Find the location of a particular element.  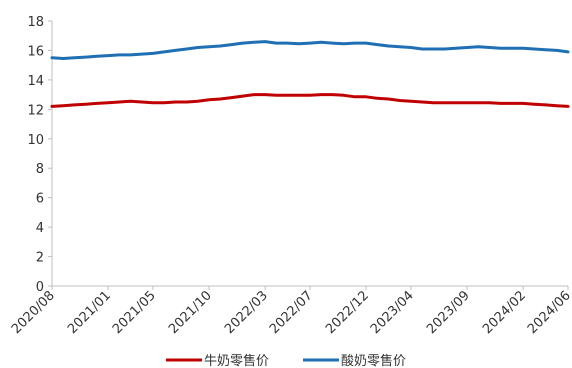

x-tick-label: 2023/09 is located at coordinates (448, 312).